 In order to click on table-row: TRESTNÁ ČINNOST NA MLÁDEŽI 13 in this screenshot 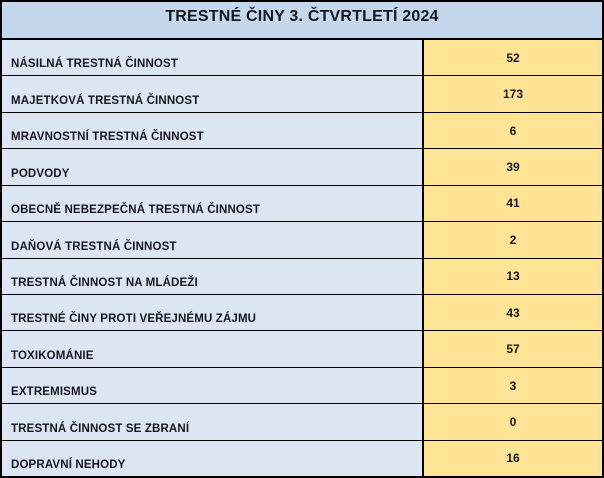, I will do `click(302, 275)`.